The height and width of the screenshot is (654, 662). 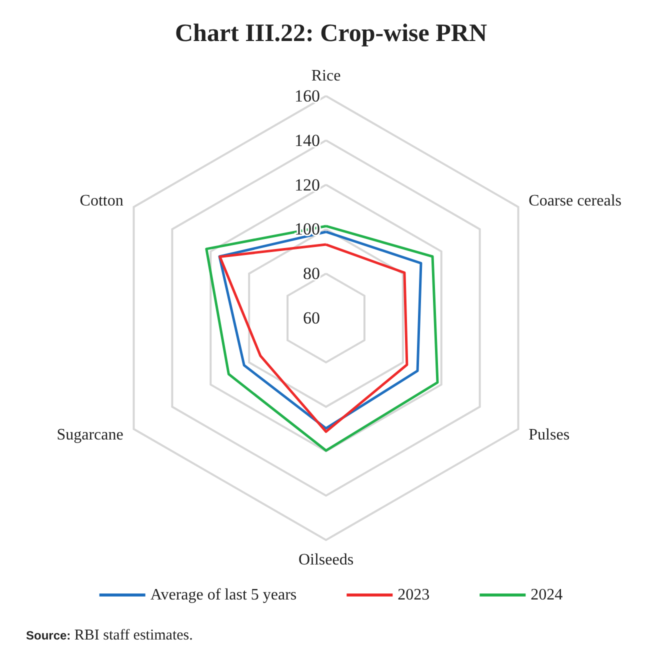 I want to click on y-tick-label: 60, so click(x=311, y=318).